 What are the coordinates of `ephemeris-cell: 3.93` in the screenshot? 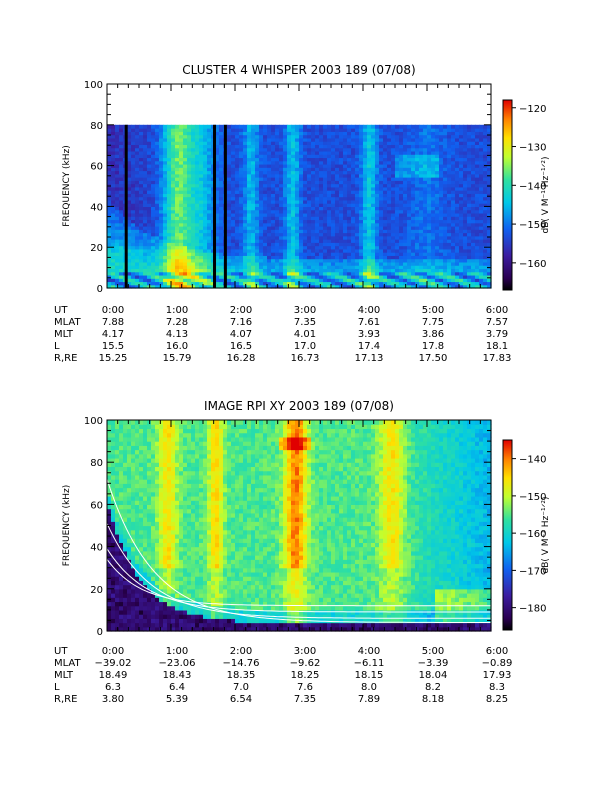 It's located at (369, 334).